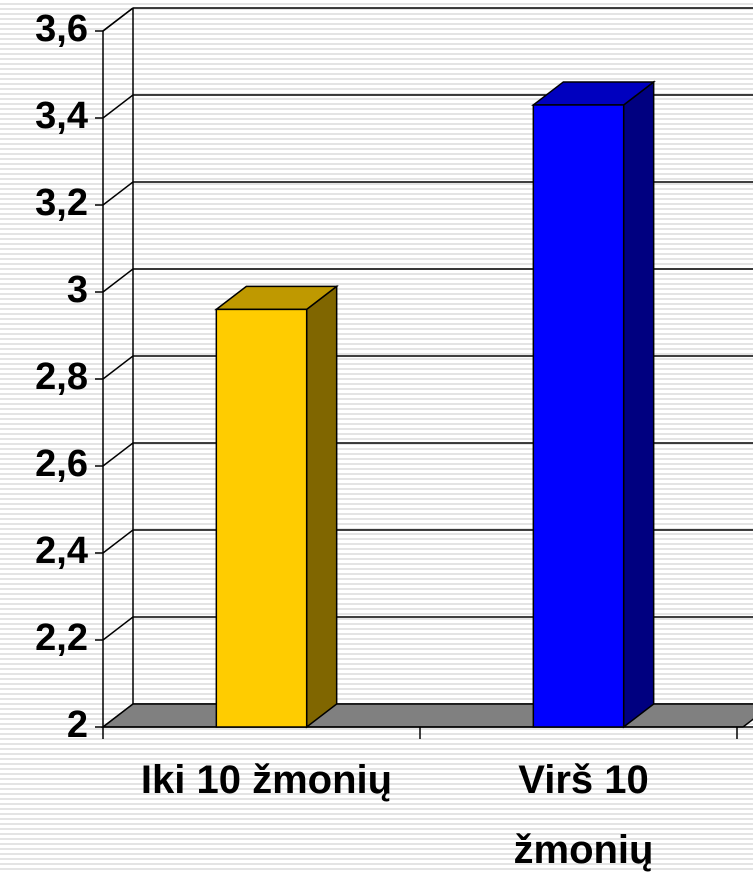  Describe the element at coordinates (583, 815) in the screenshot. I see `x-tick-label: Virš 10 žmonių` at that location.